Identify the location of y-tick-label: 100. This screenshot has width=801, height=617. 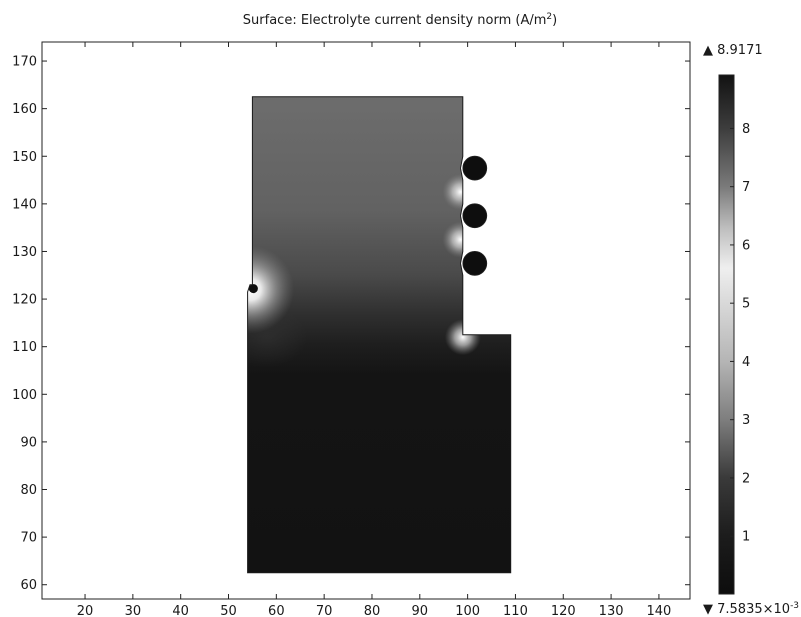
(24, 395).